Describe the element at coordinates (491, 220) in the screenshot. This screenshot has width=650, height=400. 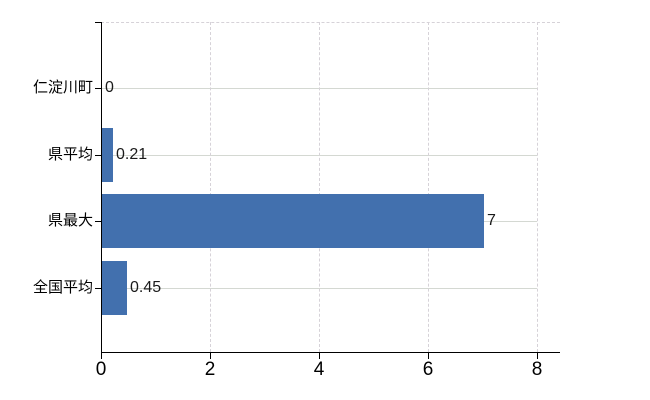
I see `value-label: 7` at that location.